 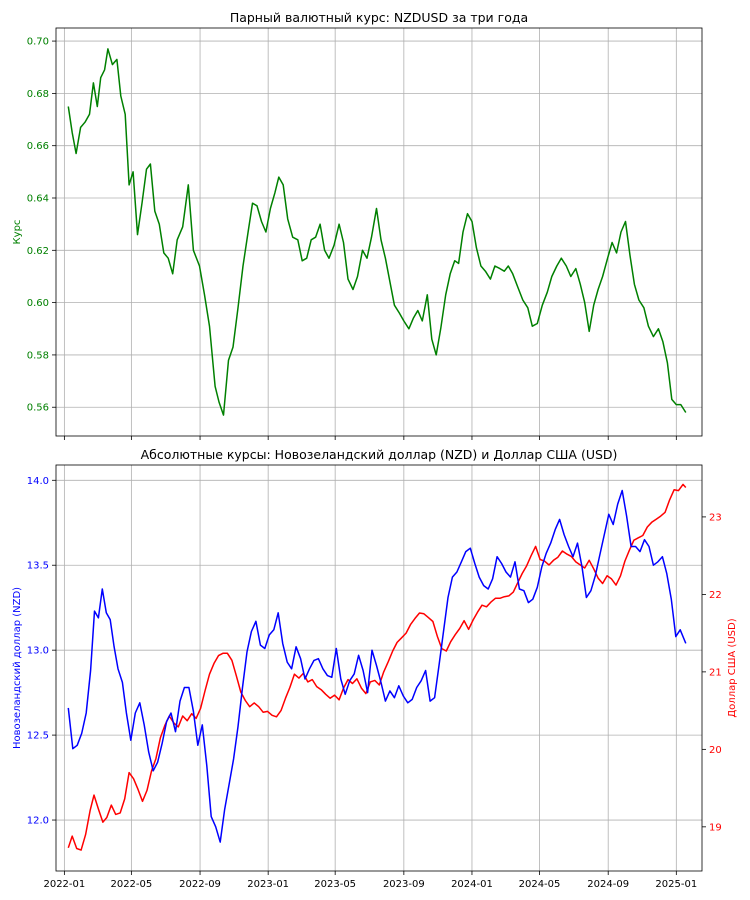 What do you see at coordinates (335, 884) in the screenshot?
I see `bottom-chart-x-tick-label: 2023-05` at bounding box center [335, 884].